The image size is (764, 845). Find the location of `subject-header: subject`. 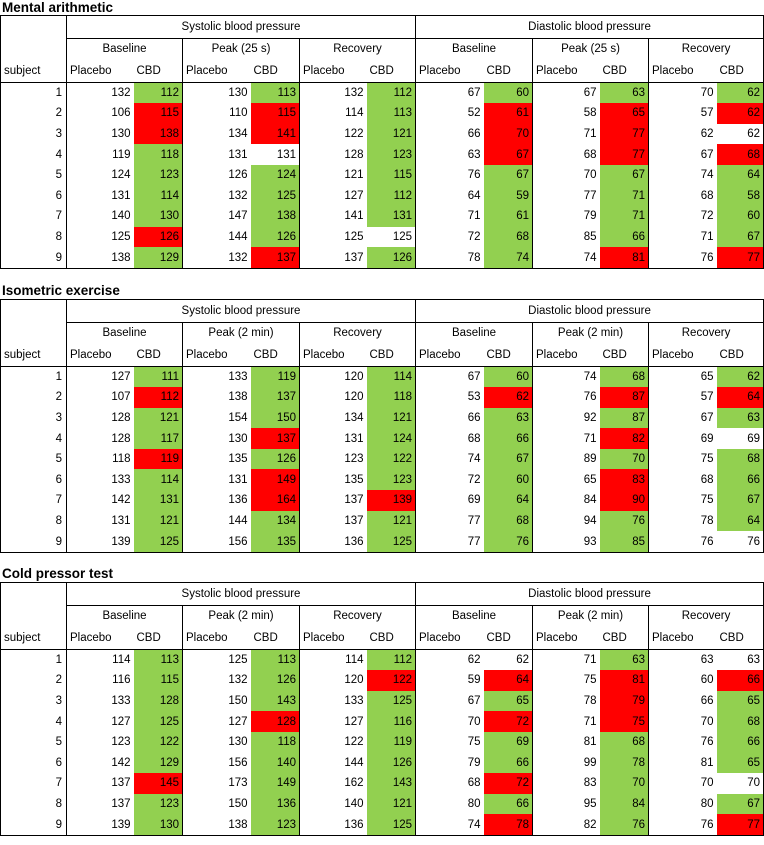

subject-header: subject is located at coordinates (33, 638).